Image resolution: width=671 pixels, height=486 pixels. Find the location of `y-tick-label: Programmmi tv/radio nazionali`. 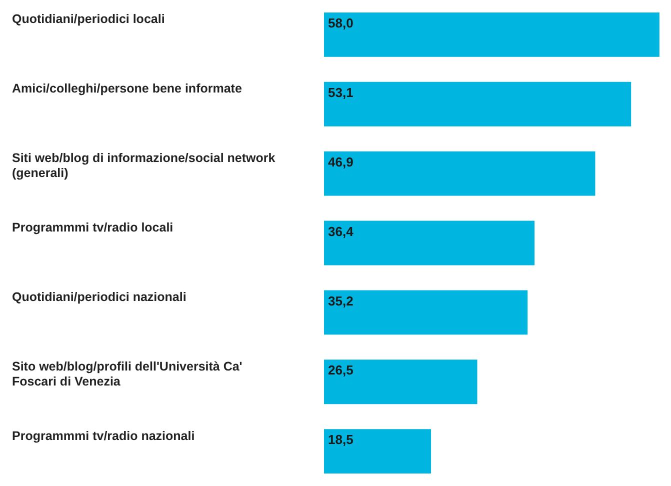

y-tick-label: Programmmi tv/radio nazionali is located at coordinates (103, 435).